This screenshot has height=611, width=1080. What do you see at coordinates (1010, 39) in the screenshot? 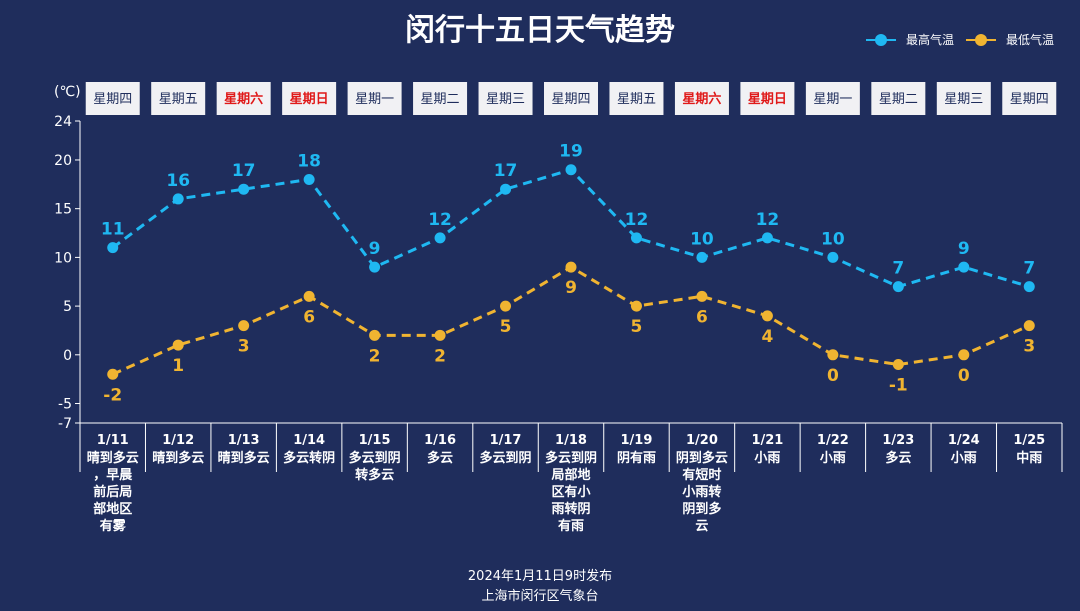
I see `legend-item-low: 最低气温` at bounding box center [1010, 39].